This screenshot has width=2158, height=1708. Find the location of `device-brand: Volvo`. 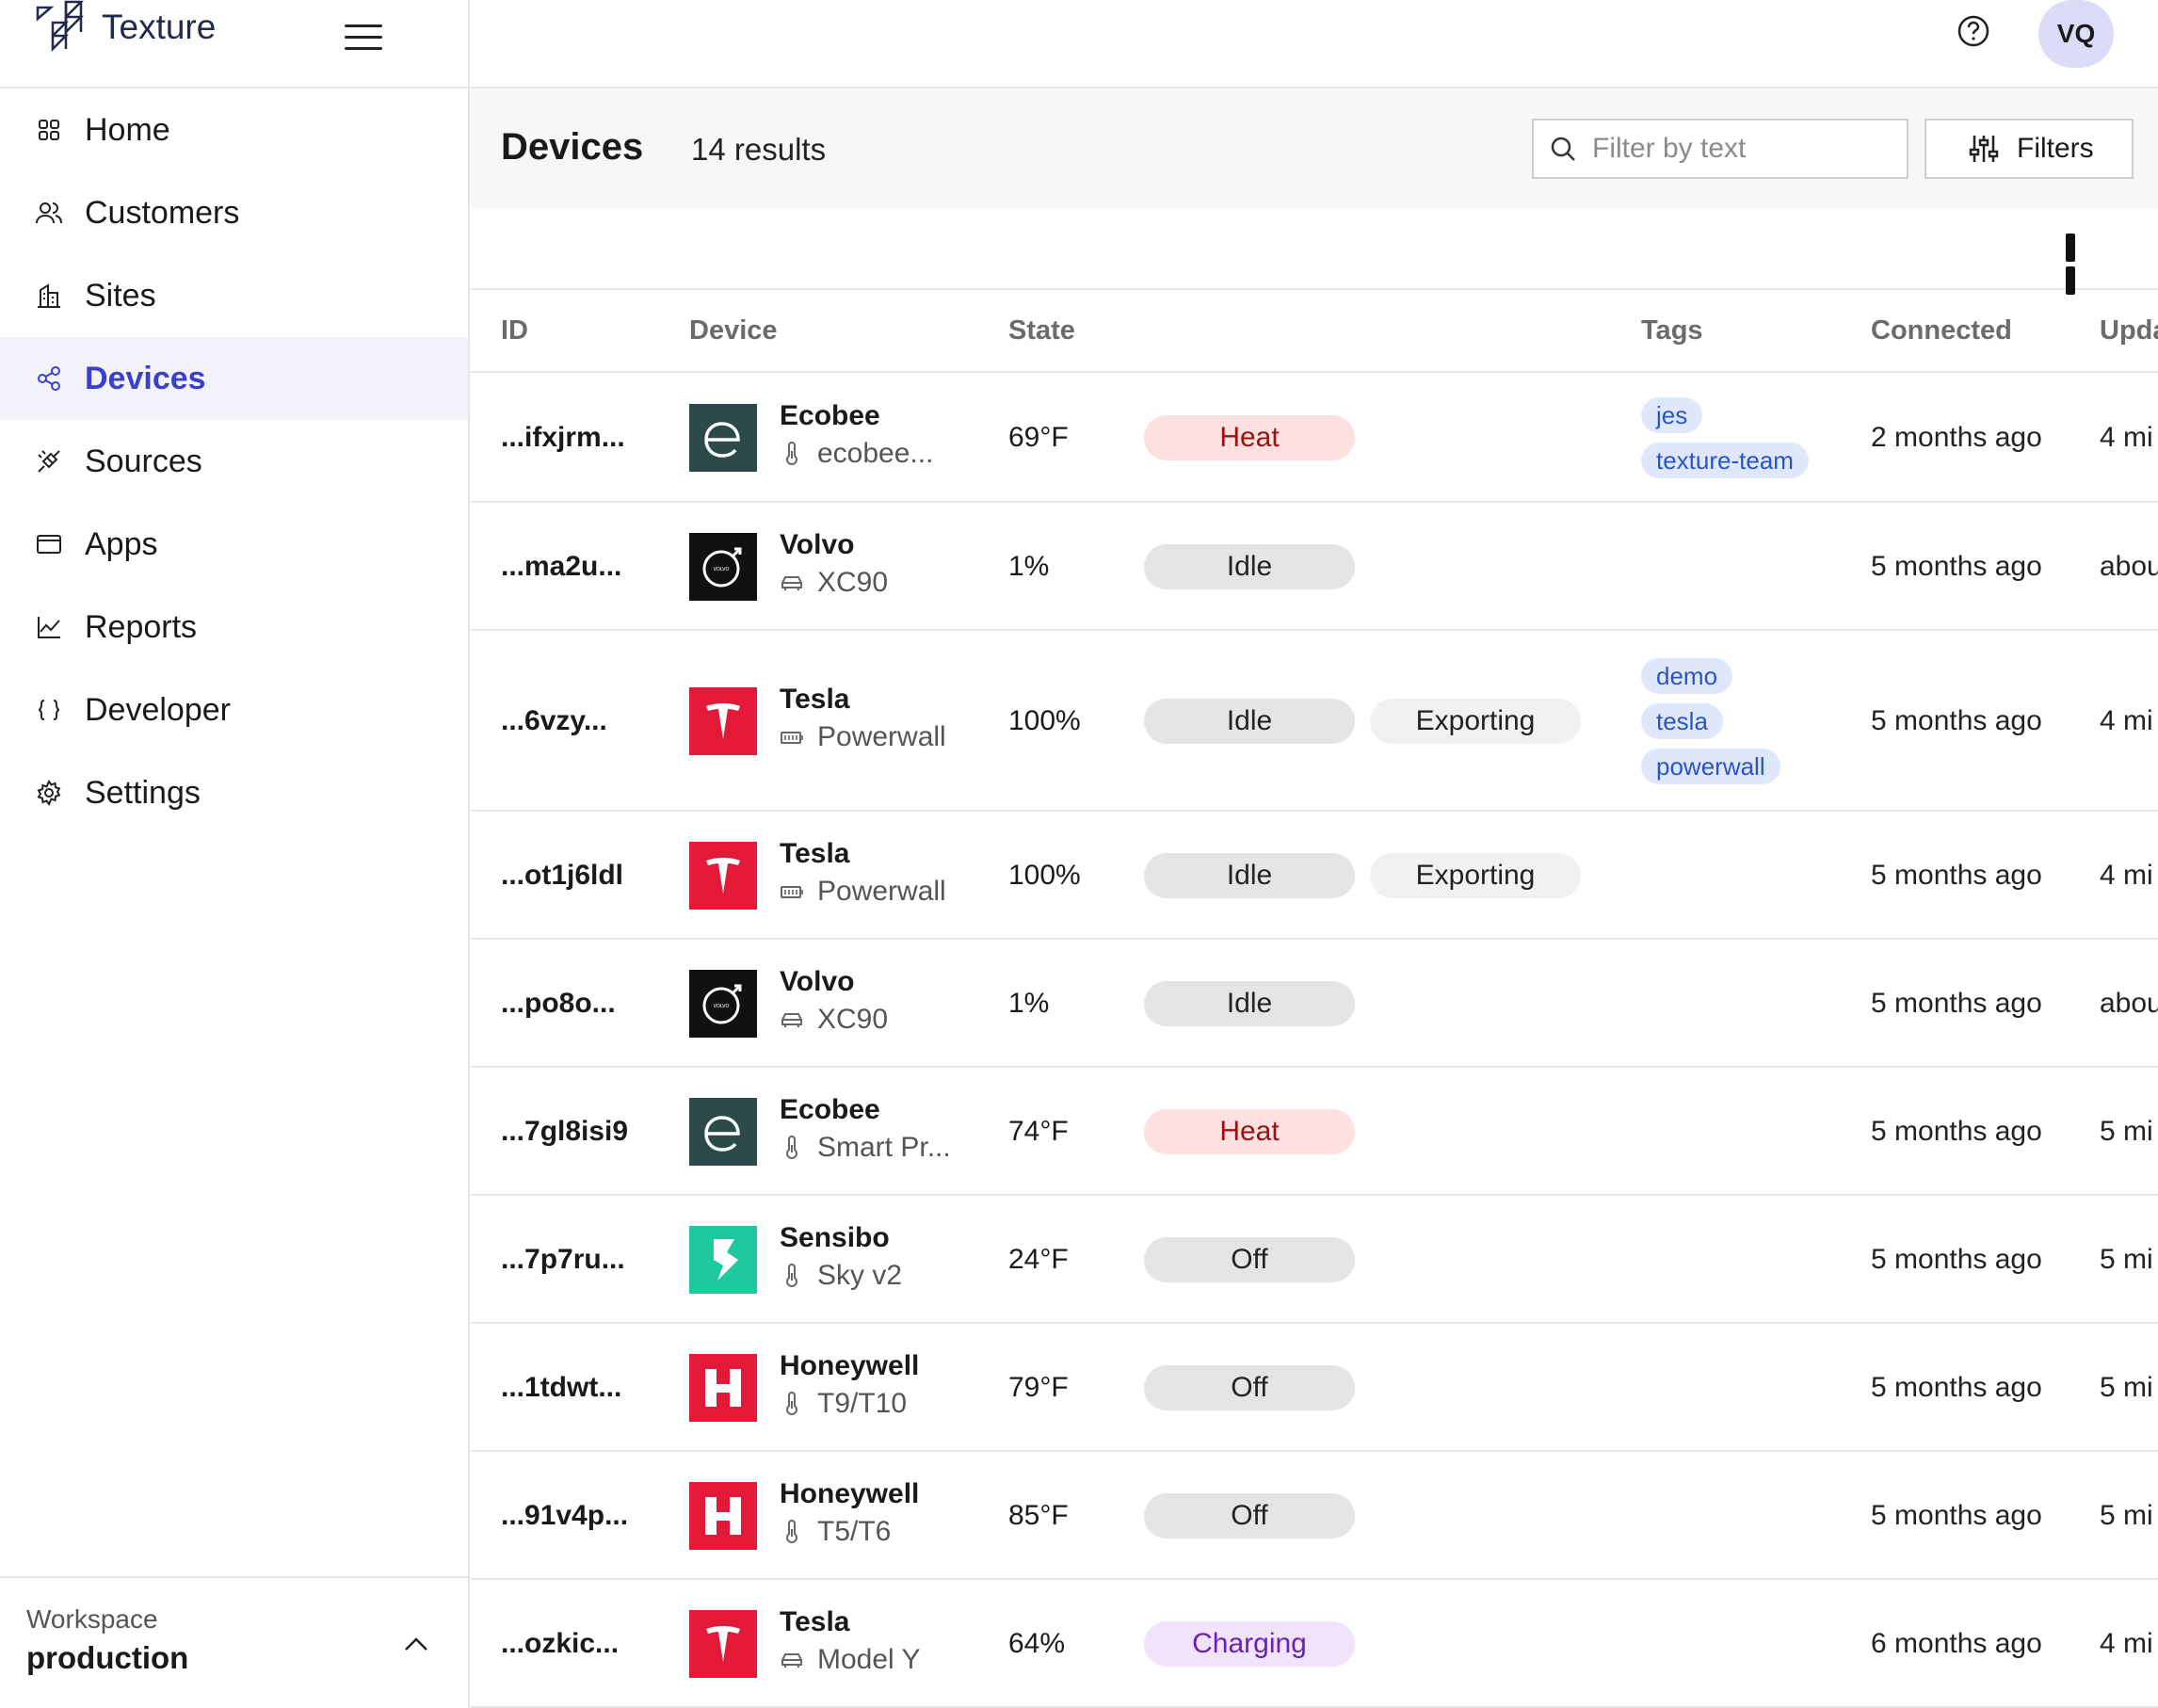

device-brand: Volvo is located at coordinates (817, 981).